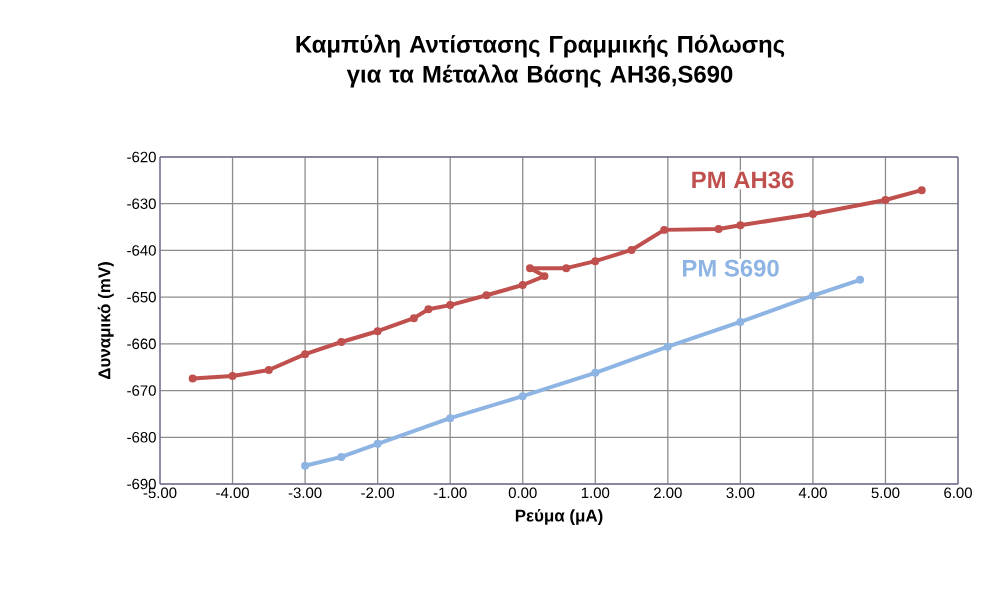 Image resolution: width=1003 pixels, height=604 pixels. What do you see at coordinates (141, 157) in the screenshot?
I see `y-tick-label: -620` at bounding box center [141, 157].